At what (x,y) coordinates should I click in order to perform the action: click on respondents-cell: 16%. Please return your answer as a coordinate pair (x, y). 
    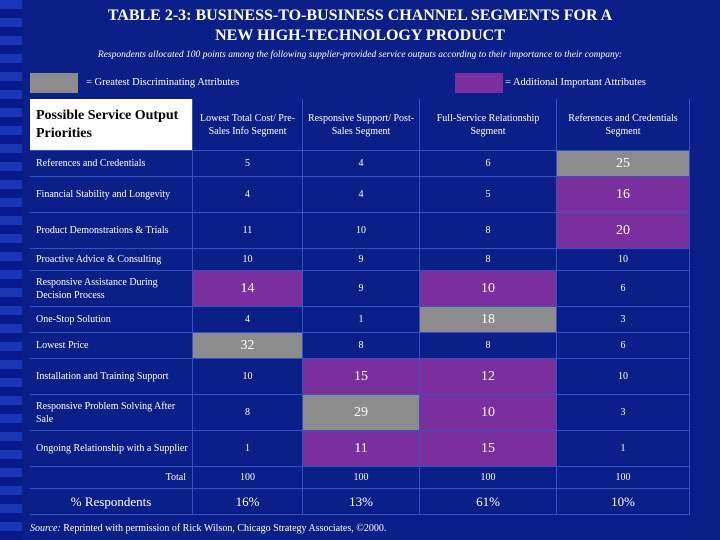
    Looking at the image, I should click on (248, 502).